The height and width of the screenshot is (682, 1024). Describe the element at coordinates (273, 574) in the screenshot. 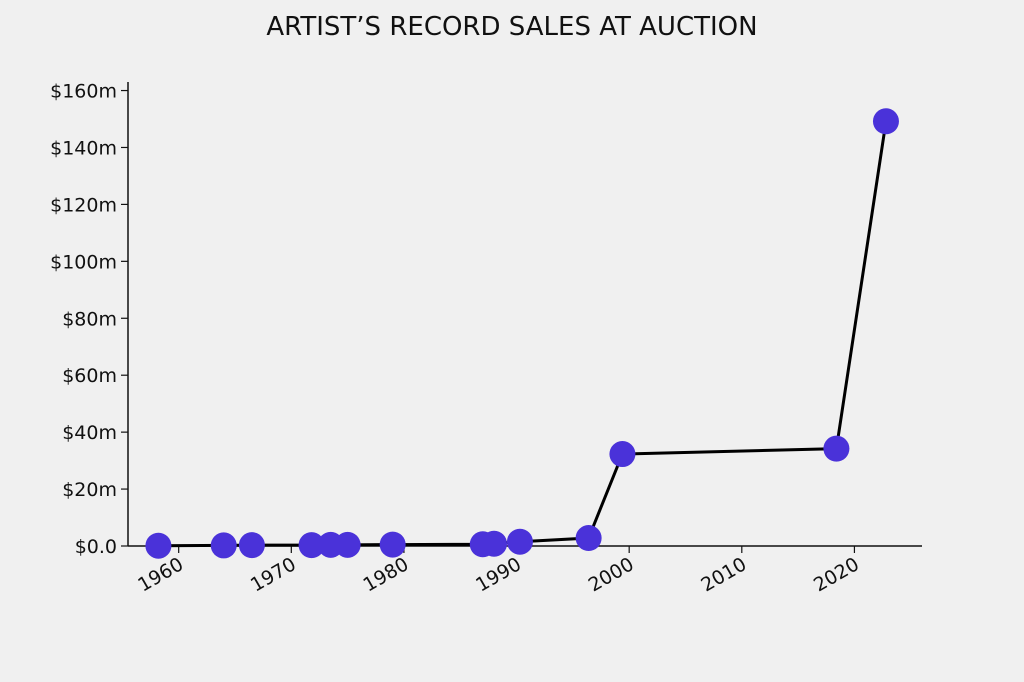

I see `x-tick-label: 1970` at that location.